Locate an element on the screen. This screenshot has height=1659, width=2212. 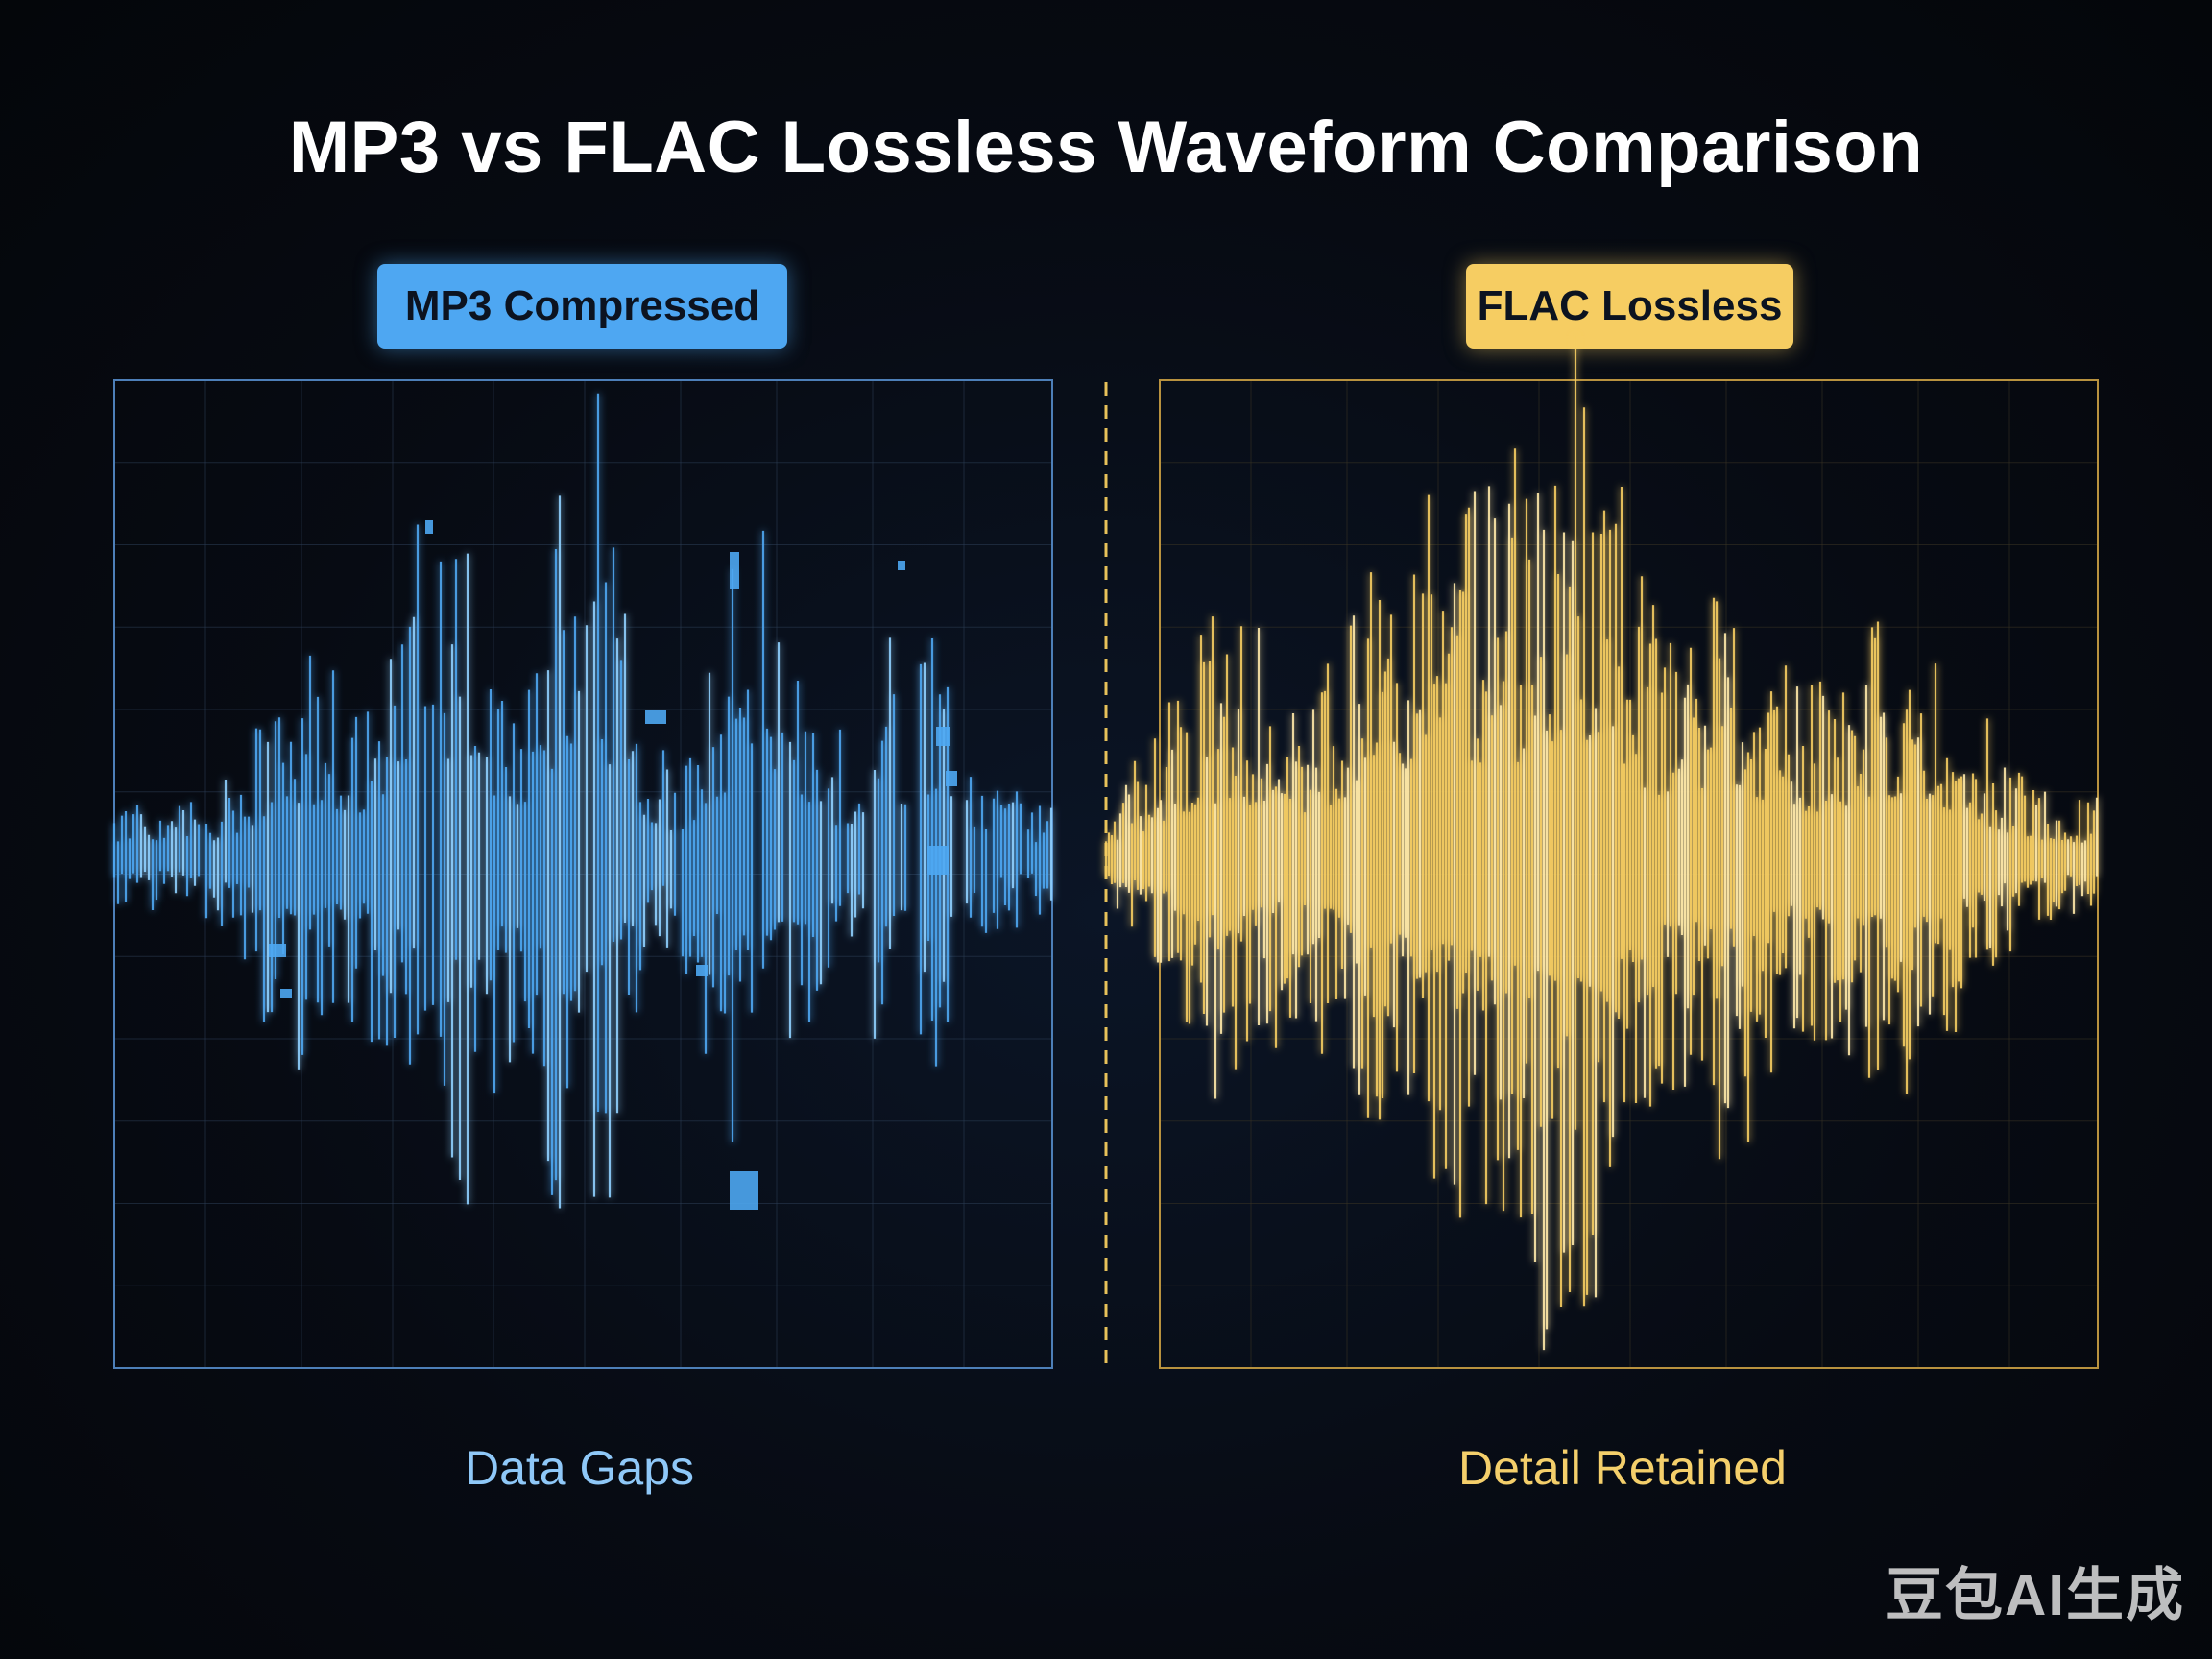
mp3-data-gap-blocks is located at coordinates (613, 865).